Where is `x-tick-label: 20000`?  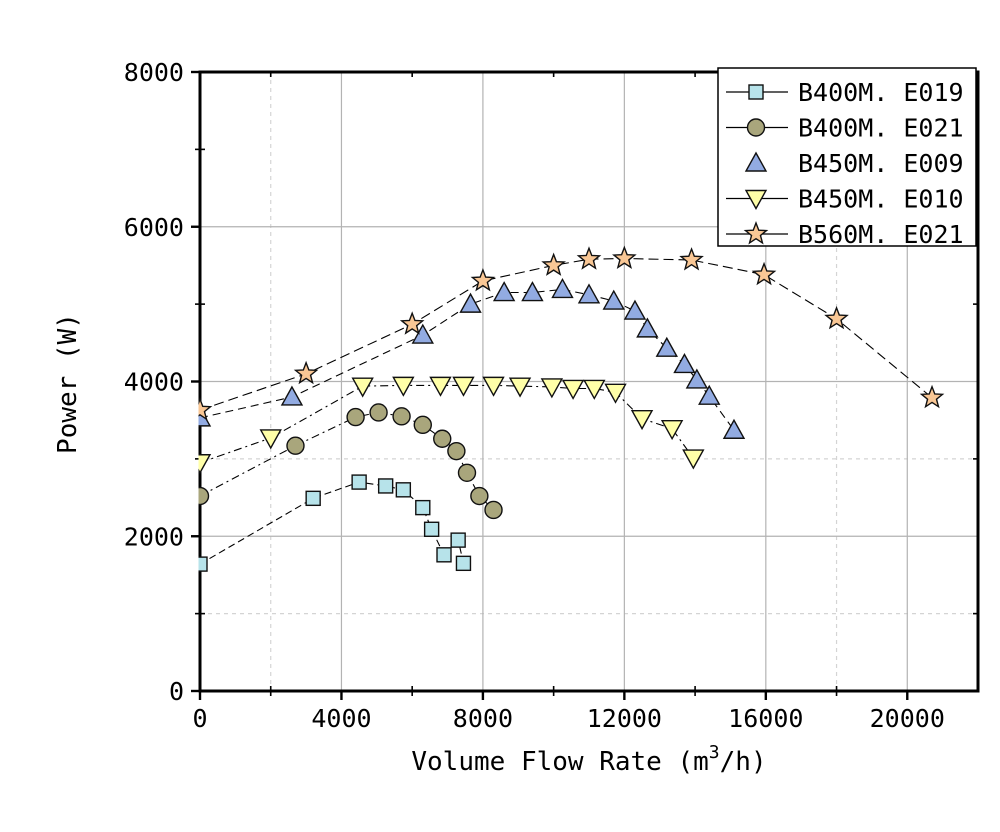 x-tick-label: 20000 is located at coordinates (907, 718).